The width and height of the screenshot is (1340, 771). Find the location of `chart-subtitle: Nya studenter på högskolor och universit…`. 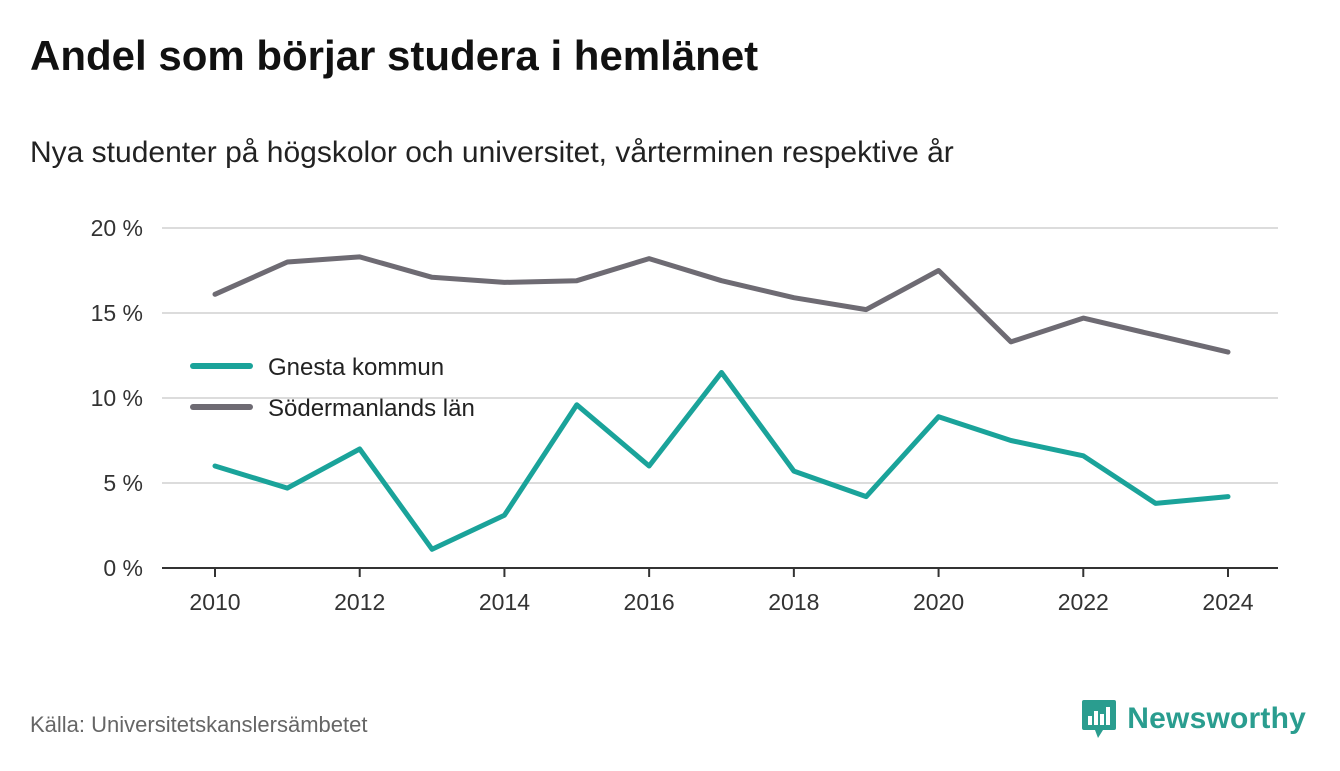

chart-subtitle: Nya studenter på högskolor och universit… is located at coordinates (492, 152).